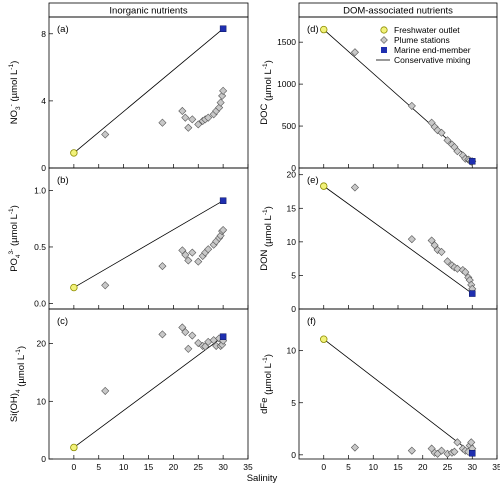  Describe the element at coordinates (18, 108) in the screenshot. I see `y-axis-label-part: 3` at that location.